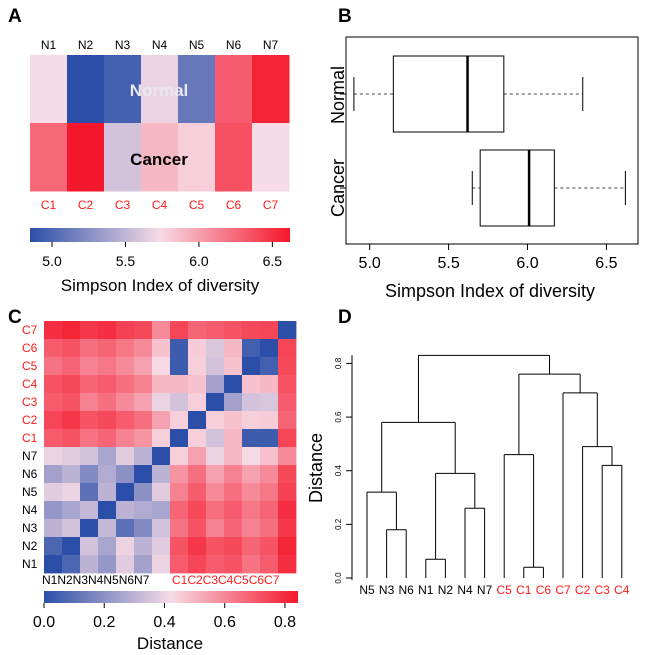  What do you see at coordinates (285, 622) in the screenshot?
I see `panel-c-colorbar-tick-label: 0.8` at bounding box center [285, 622].